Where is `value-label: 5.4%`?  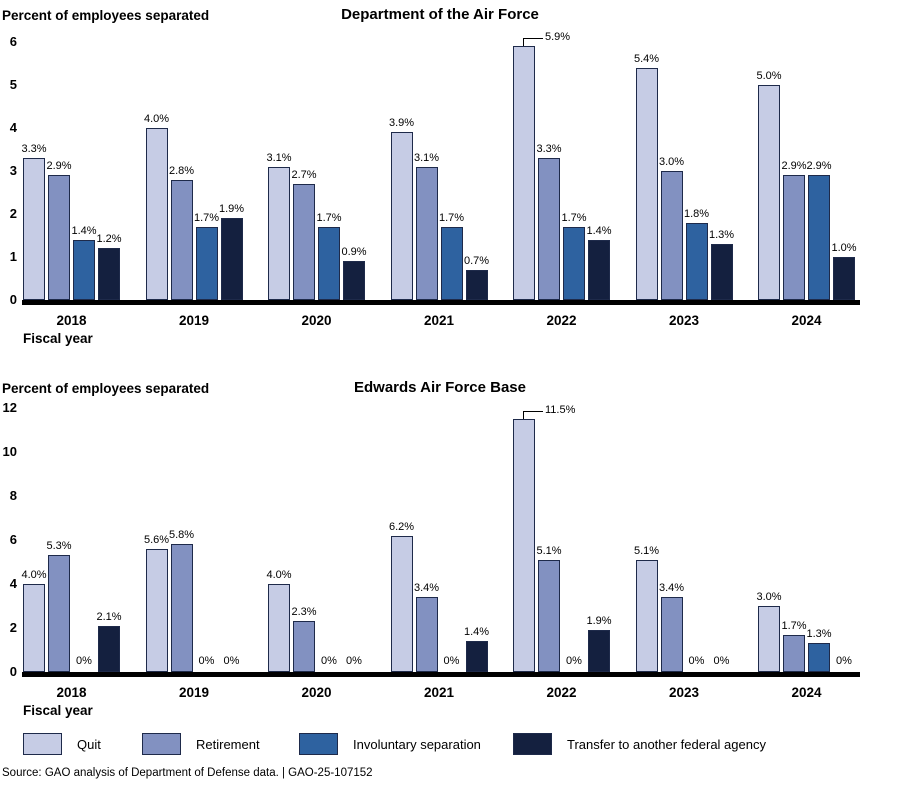
value-label: 5.4% is located at coordinates (646, 58).